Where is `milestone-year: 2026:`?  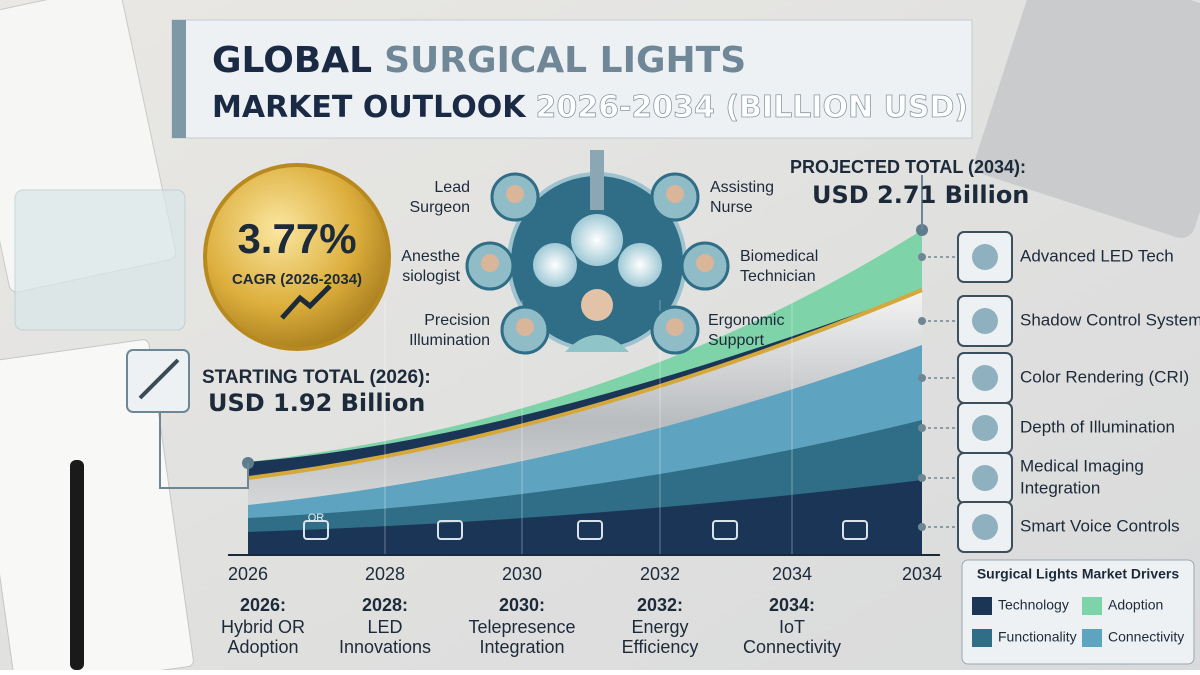 milestone-year: 2026: is located at coordinates (263, 605).